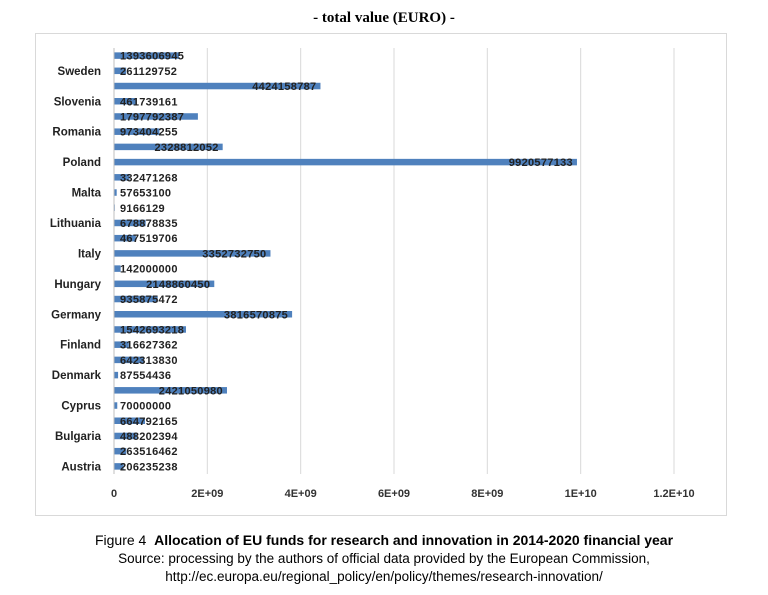  What do you see at coordinates (149, 239) in the screenshot?
I see `data-label: 467519706` at bounding box center [149, 239].